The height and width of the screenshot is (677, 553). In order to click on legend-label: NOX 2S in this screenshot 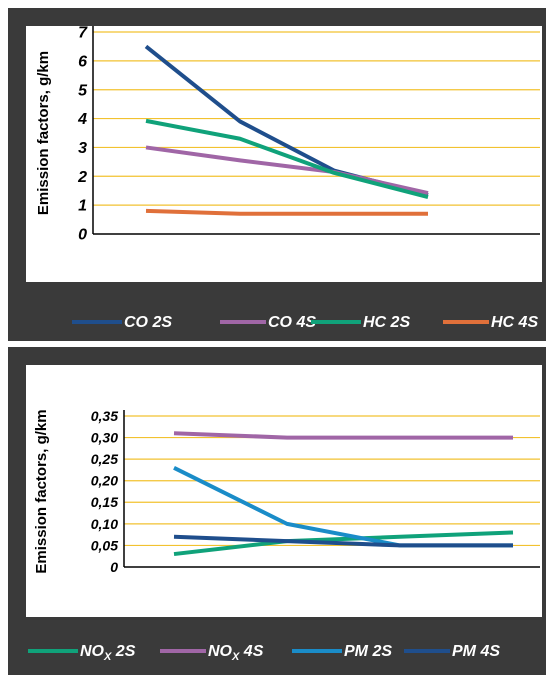, I will do `click(108, 653)`.